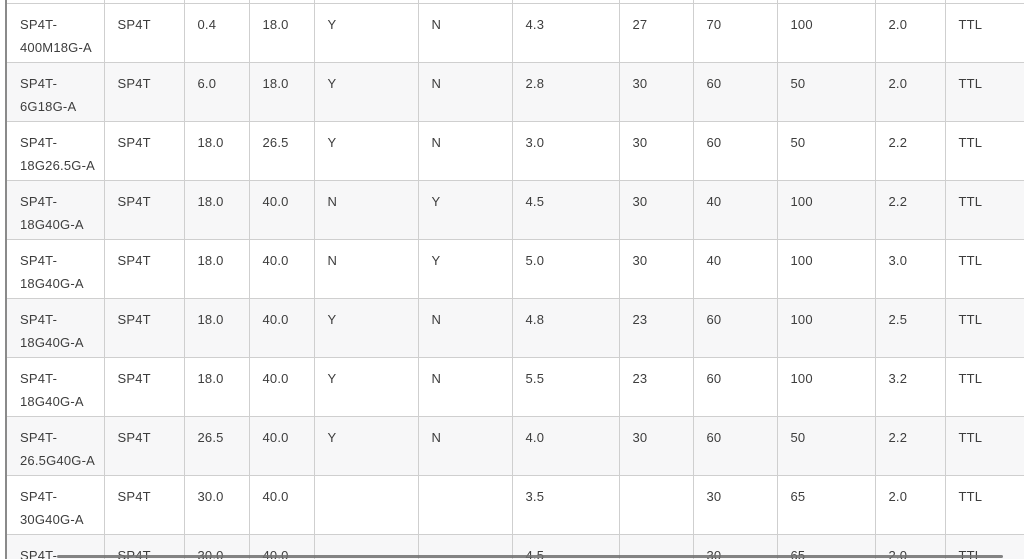 This screenshot has width=1024, height=559. I want to click on timeline-scrubber, so click(530, 556).